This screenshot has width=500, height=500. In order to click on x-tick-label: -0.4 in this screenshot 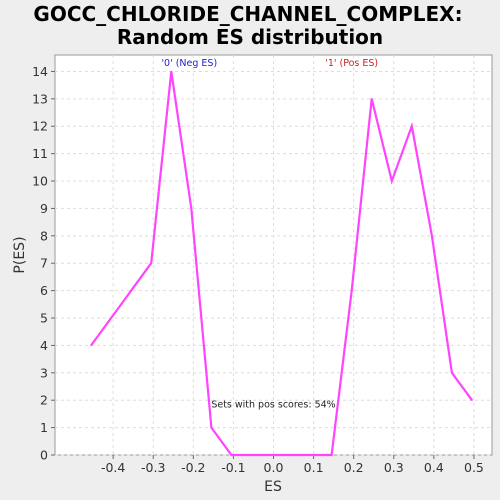, I will do `click(113, 467)`.